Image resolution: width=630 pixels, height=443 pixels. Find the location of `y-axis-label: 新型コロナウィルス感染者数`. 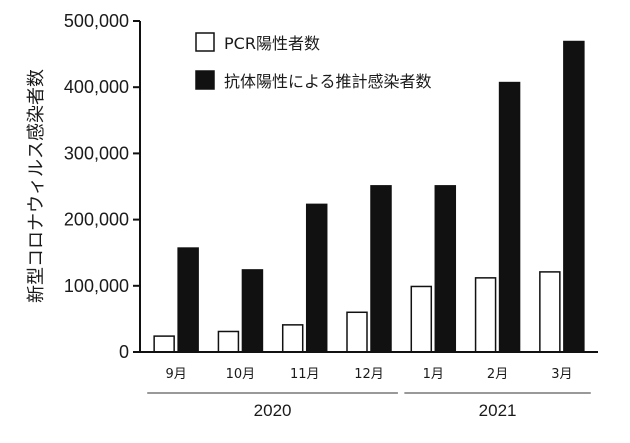

y-axis-label: 新型コロナウィルス感染者数 is located at coordinates (36, 186).